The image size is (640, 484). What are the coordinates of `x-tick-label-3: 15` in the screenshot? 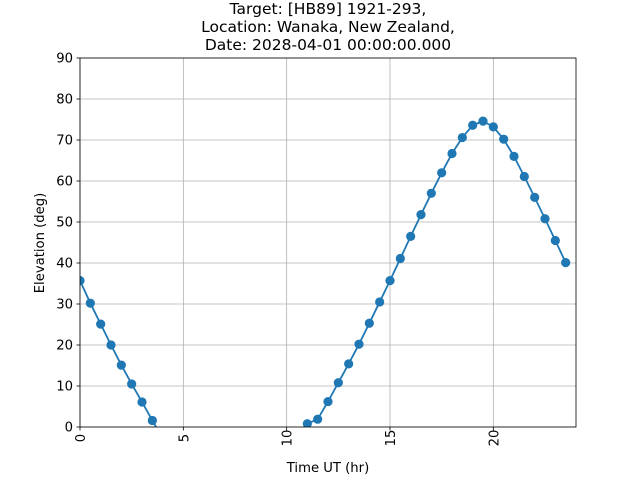 It's located at (391, 438).